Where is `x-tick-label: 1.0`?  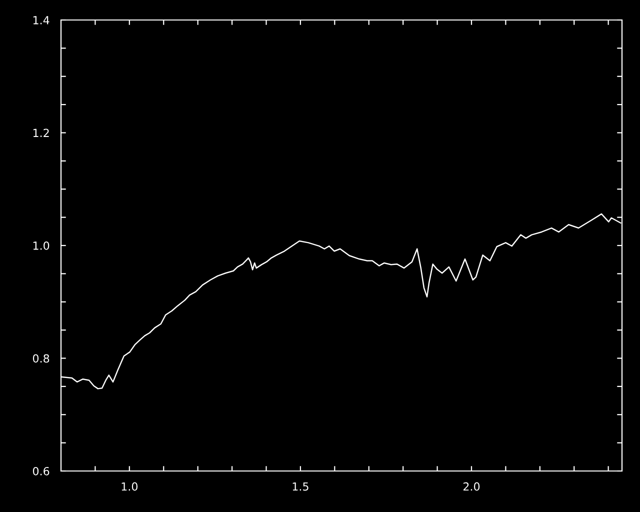 x-tick-label: 1.0 is located at coordinates (130, 486).